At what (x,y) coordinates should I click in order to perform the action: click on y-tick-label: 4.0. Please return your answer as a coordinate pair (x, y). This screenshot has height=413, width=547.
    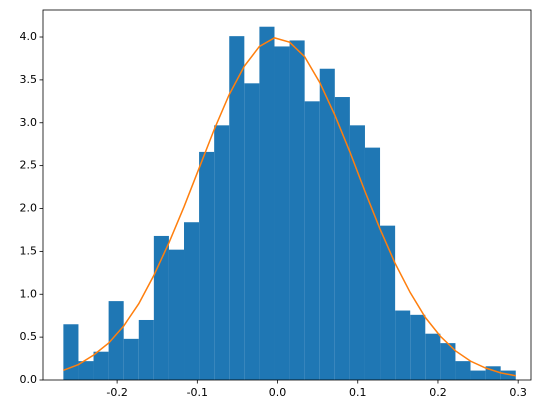
    Looking at the image, I should click on (29, 36).